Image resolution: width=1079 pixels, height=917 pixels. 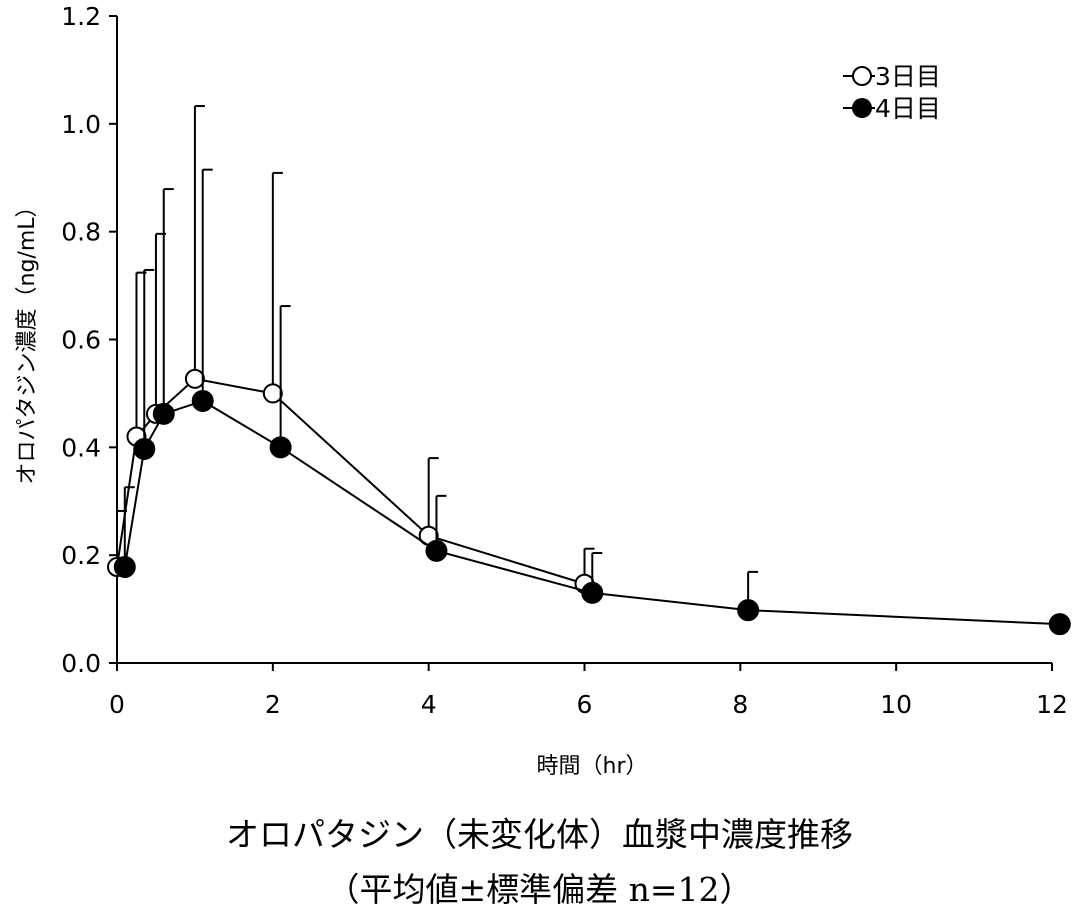 What do you see at coordinates (1052, 704) in the screenshot?
I see `x-tick-label: 12` at bounding box center [1052, 704].